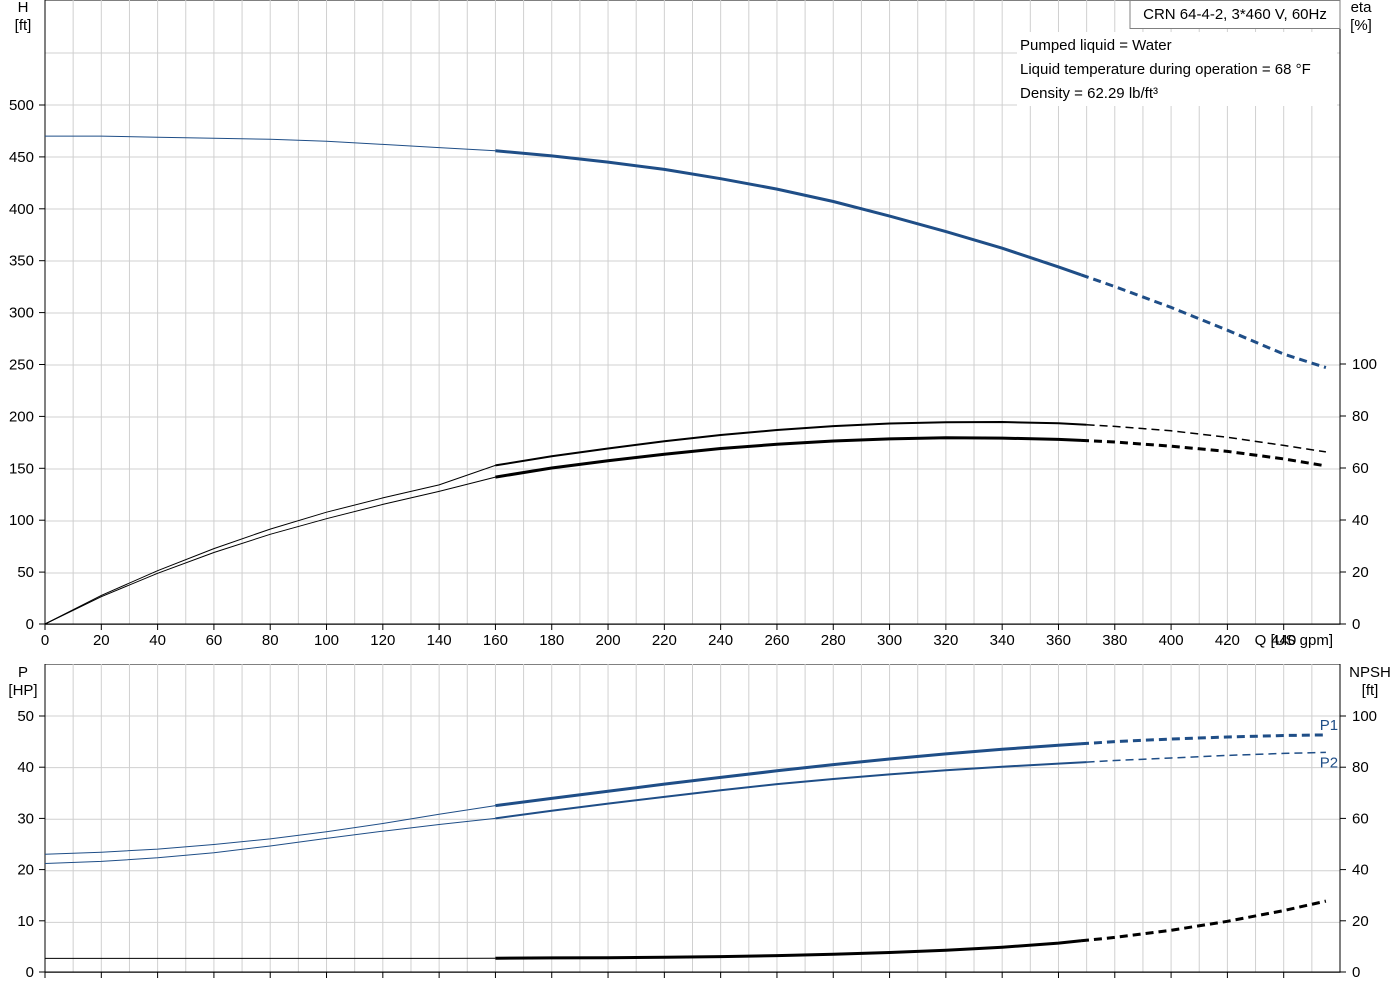 Image resolution: width=1400 pixels, height=1005 pixels. Describe the element at coordinates (1235, 14) in the screenshot. I see `chart-title: CRN 64-4-2, 3*460 V, 60Hz` at that location.